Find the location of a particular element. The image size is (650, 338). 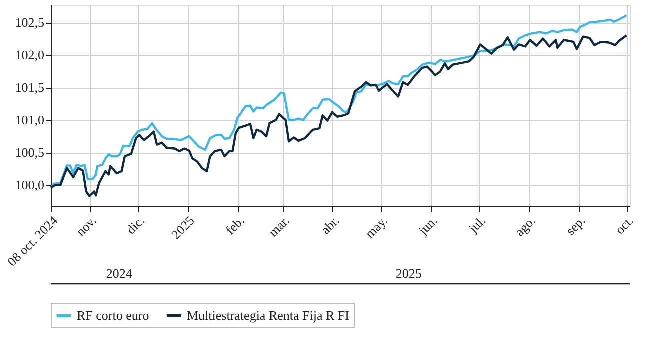

x-tick-label: ago. is located at coordinates (525, 226).